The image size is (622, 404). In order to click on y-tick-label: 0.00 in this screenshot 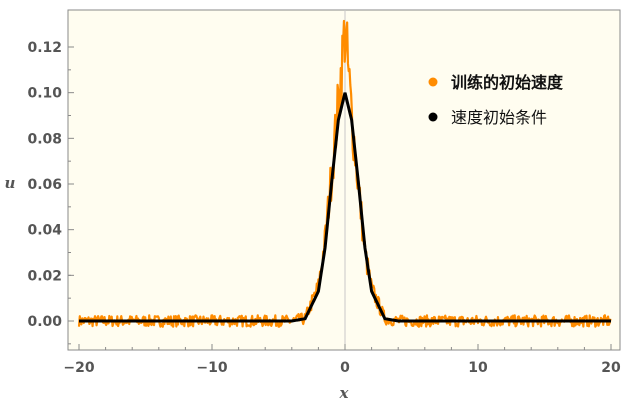, I will do `click(44, 322)`.